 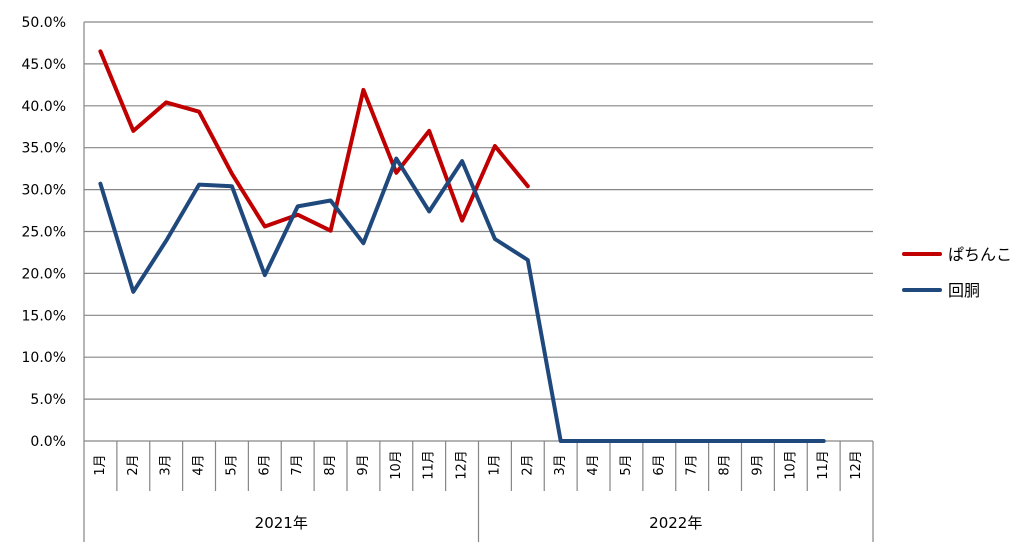 I want to click on y-tick-label: 25.0%, so click(x=44, y=233).